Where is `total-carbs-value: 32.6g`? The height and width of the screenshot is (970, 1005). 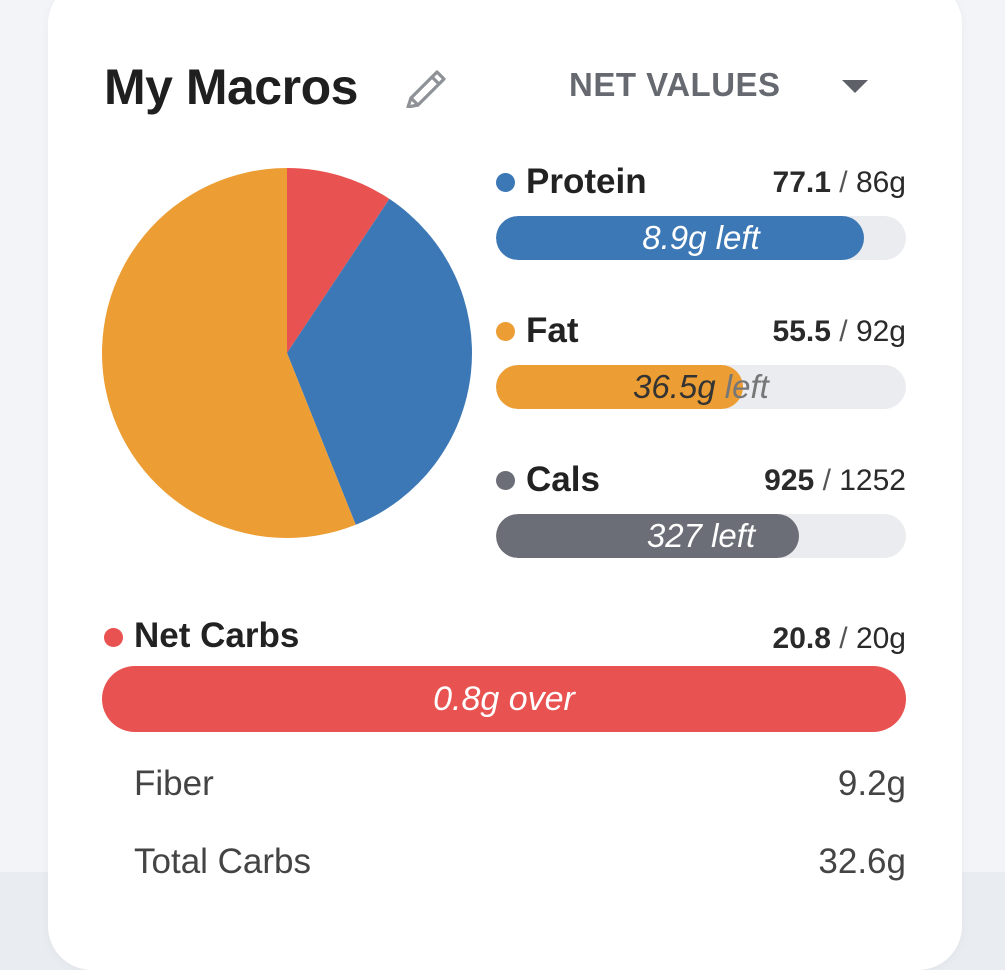 total-carbs-value: 32.6g is located at coordinates (862, 861).